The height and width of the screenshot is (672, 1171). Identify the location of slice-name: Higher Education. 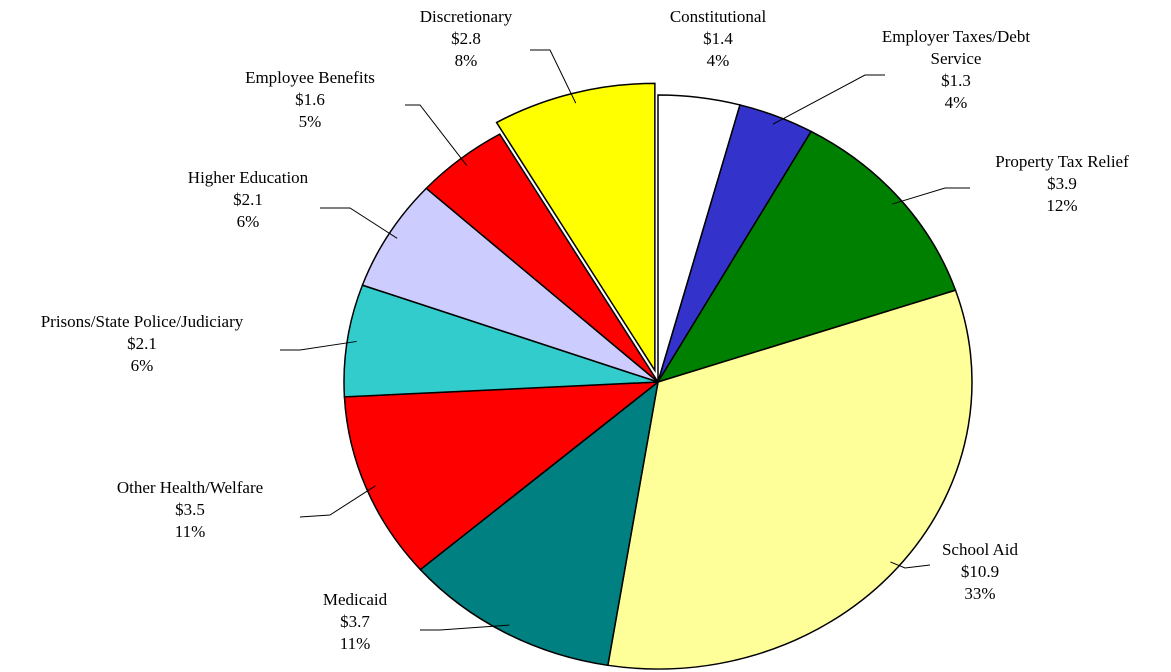
(248, 177).